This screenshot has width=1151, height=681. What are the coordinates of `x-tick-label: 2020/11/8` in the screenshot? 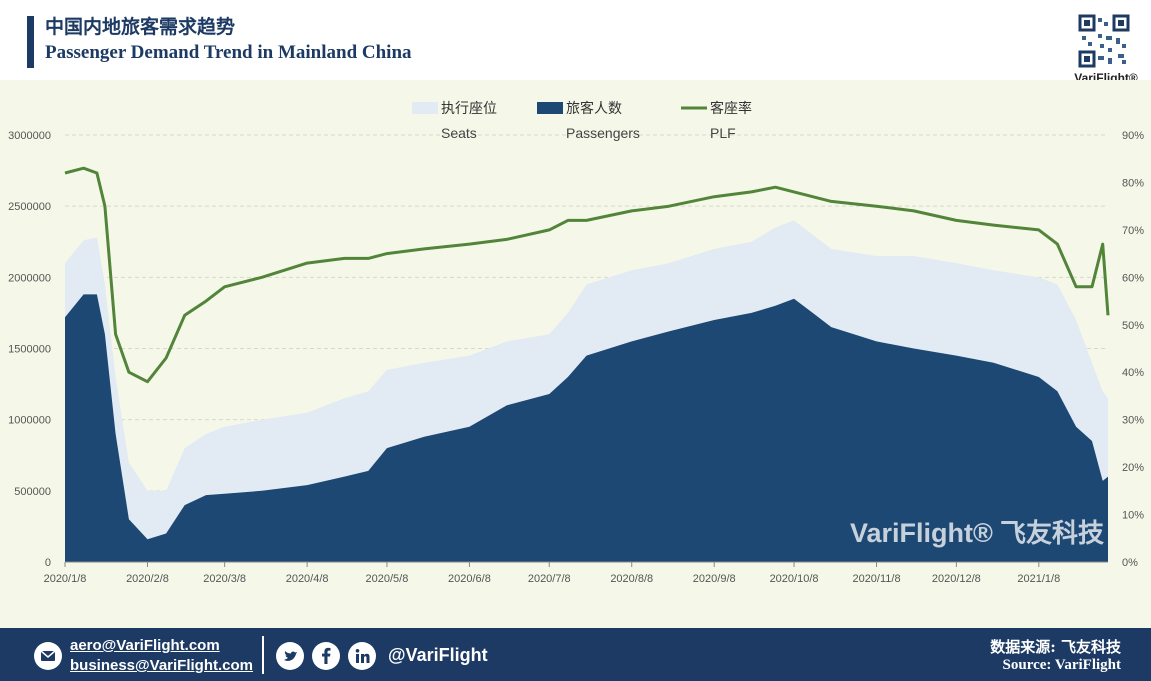 It's located at (876, 579).